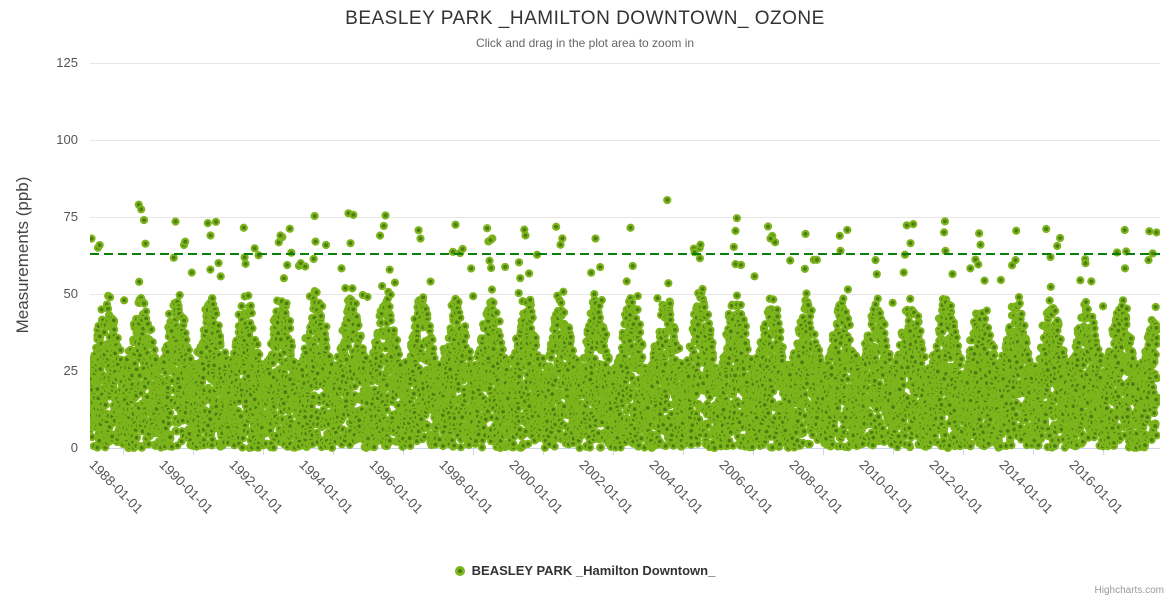 The width and height of the screenshot is (1170, 600). What do you see at coordinates (606, 487) in the screenshot?
I see `x-axis-label: 2002-01-01` at bounding box center [606, 487].